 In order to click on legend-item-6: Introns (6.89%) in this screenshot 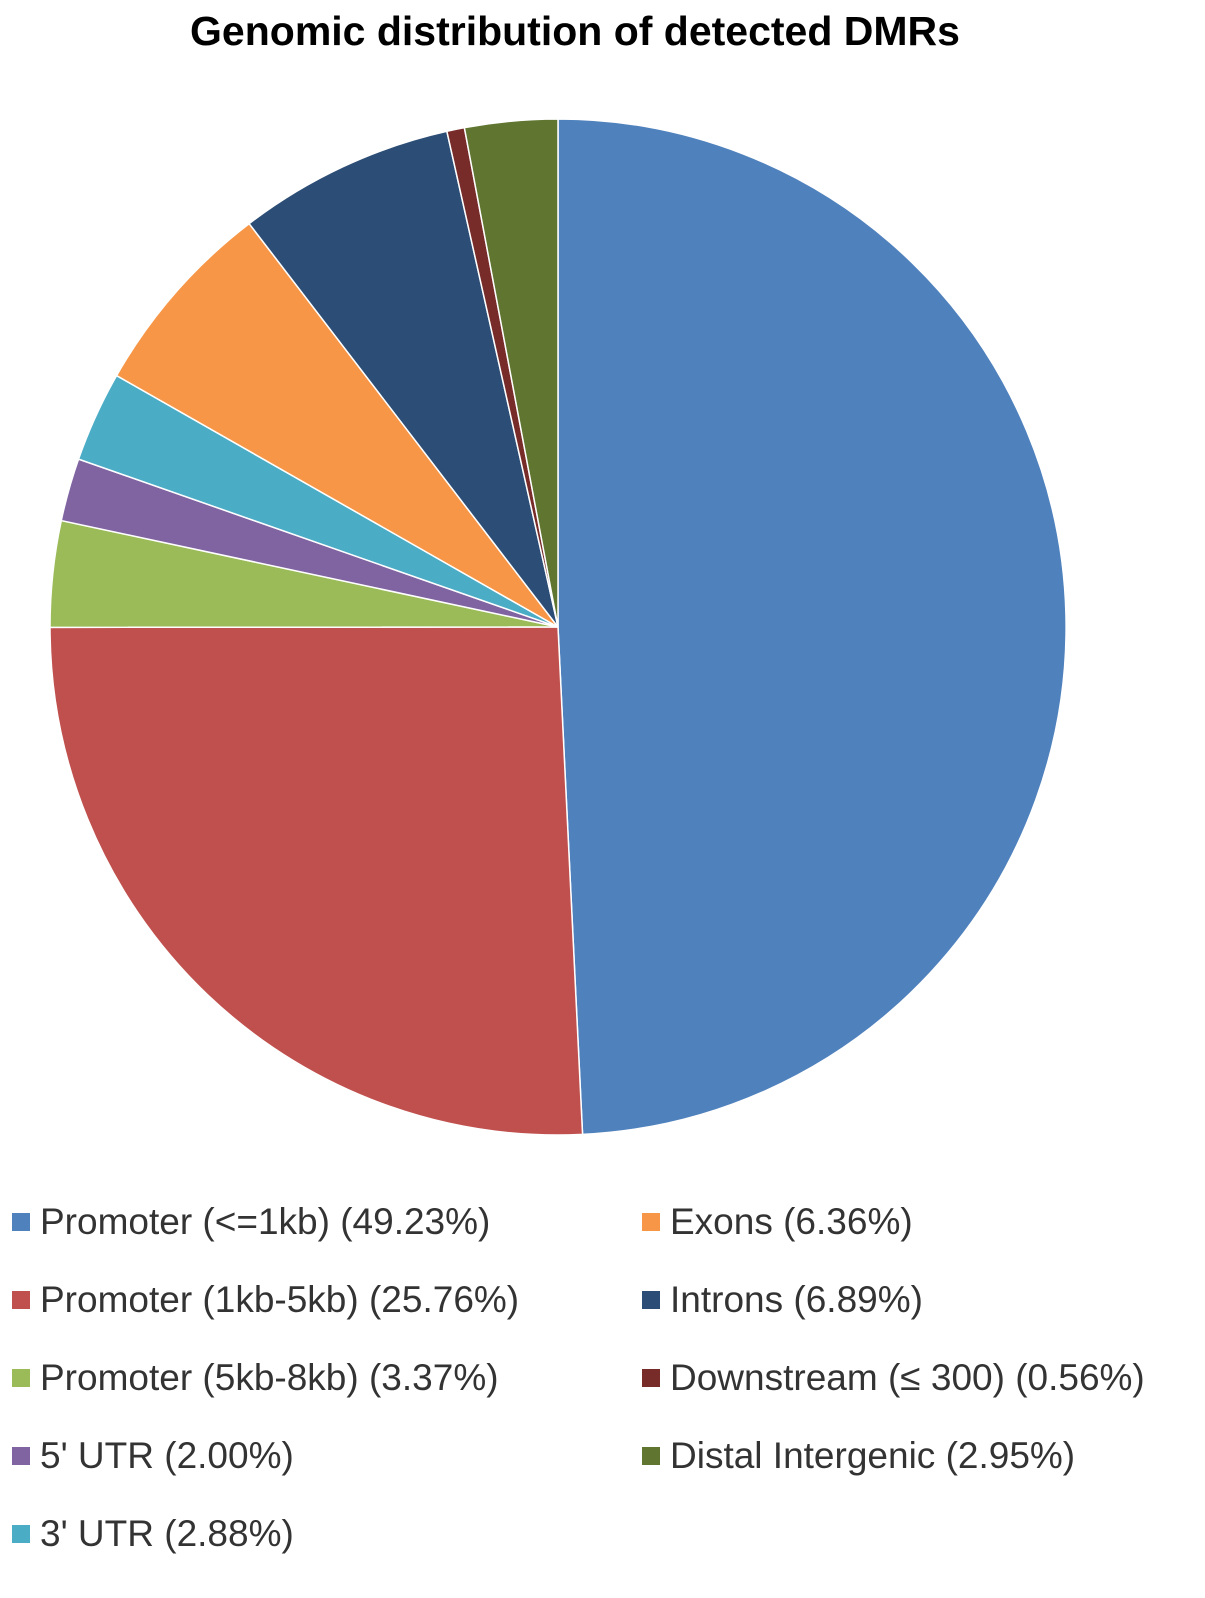, I will do `click(782, 1300)`.